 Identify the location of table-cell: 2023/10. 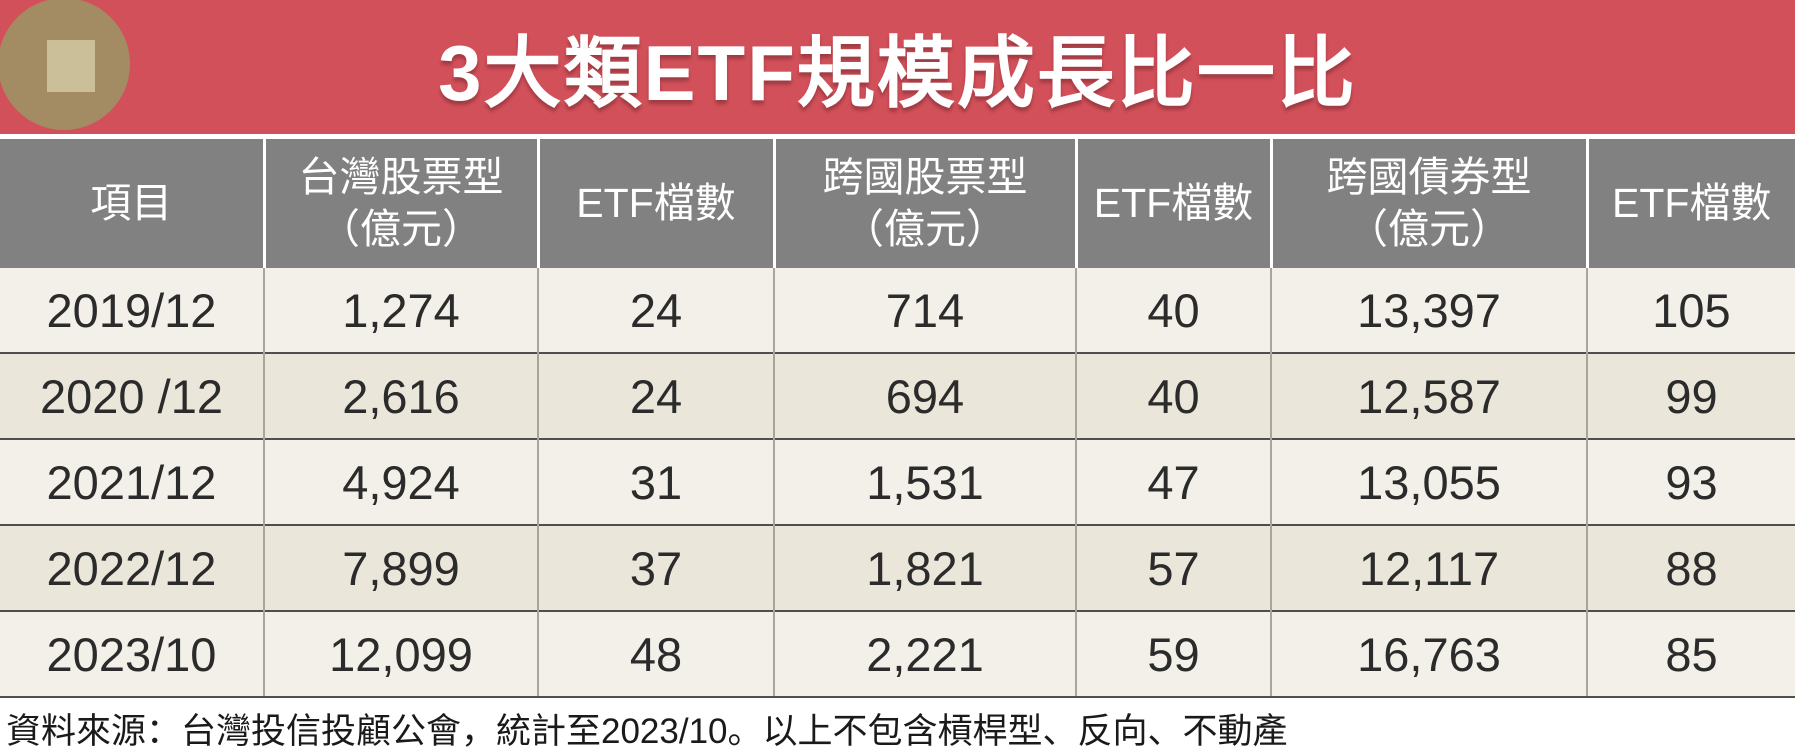
(132, 654).